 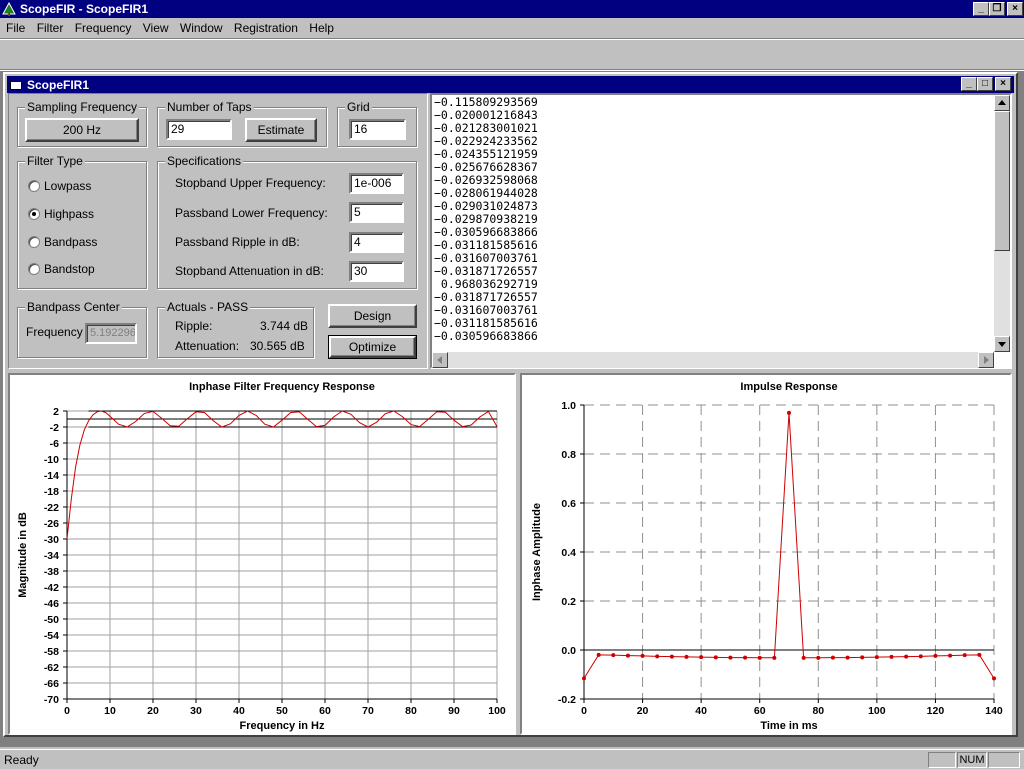 What do you see at coordinates (997, 9) in the screenshot?
I see `restore-button: ❐` at bounding box center [997, 9].